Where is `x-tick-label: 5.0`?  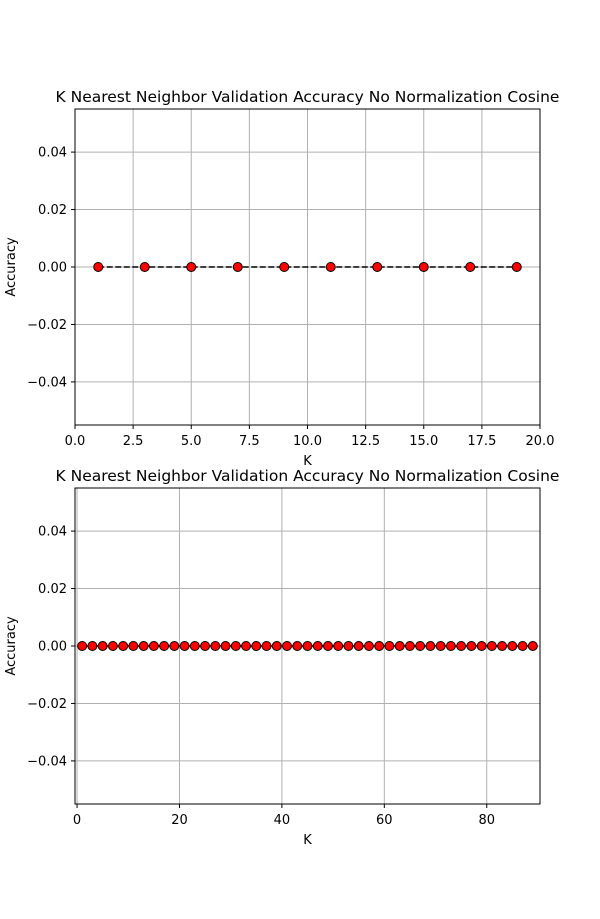 x-tick-label: 5.0 is located at coordinates (191, 441).